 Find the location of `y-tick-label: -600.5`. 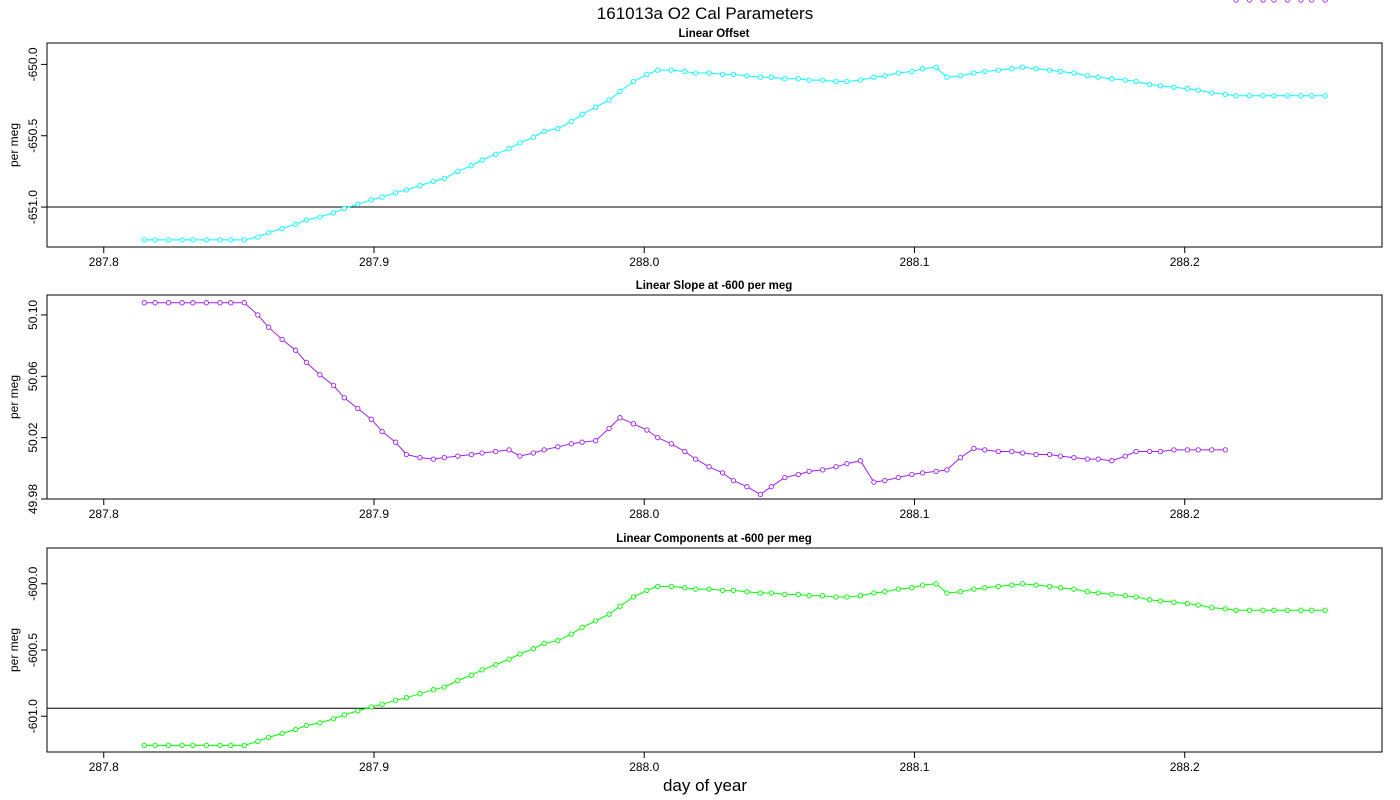

y-tick-label: -600.5 is located at coordinates (33, 650).